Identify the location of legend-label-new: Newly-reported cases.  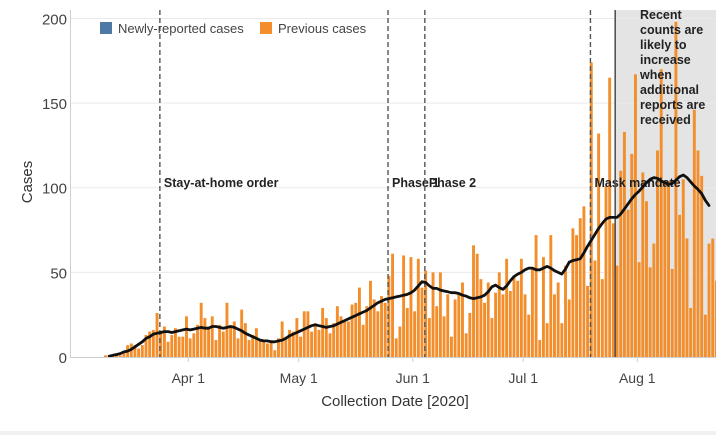
(181, 28).